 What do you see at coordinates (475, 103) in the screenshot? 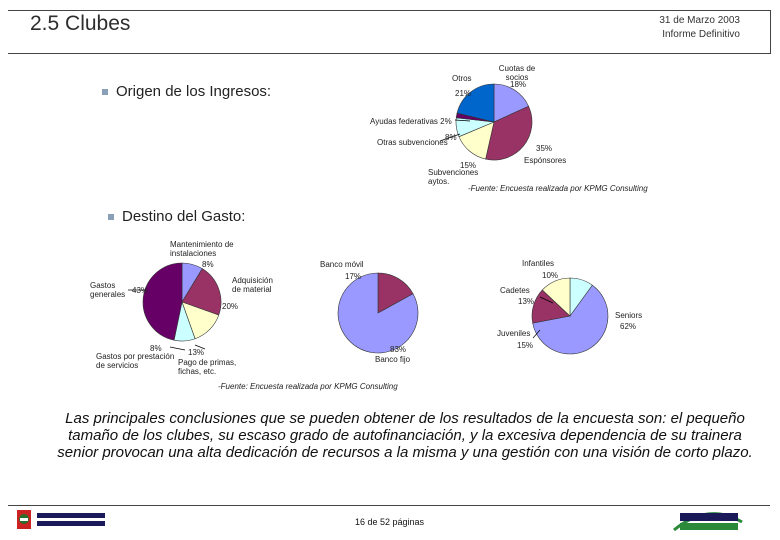
I see `pie-slice-otros` at bounding box center [475, 103].